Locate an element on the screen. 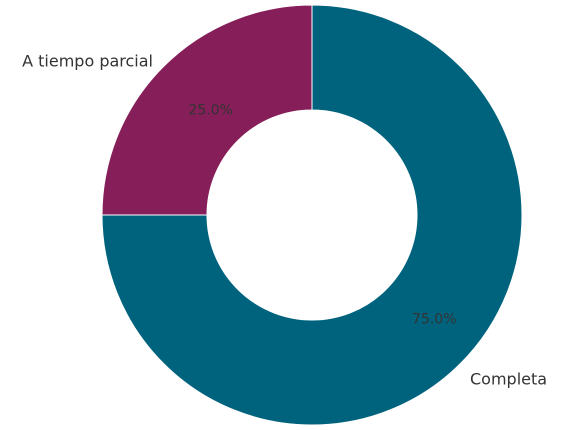 The height and width of the screenshot is (430, 563). value-label-a-tiempo-parcial: 25.0% is located at coordinates (210, 111).